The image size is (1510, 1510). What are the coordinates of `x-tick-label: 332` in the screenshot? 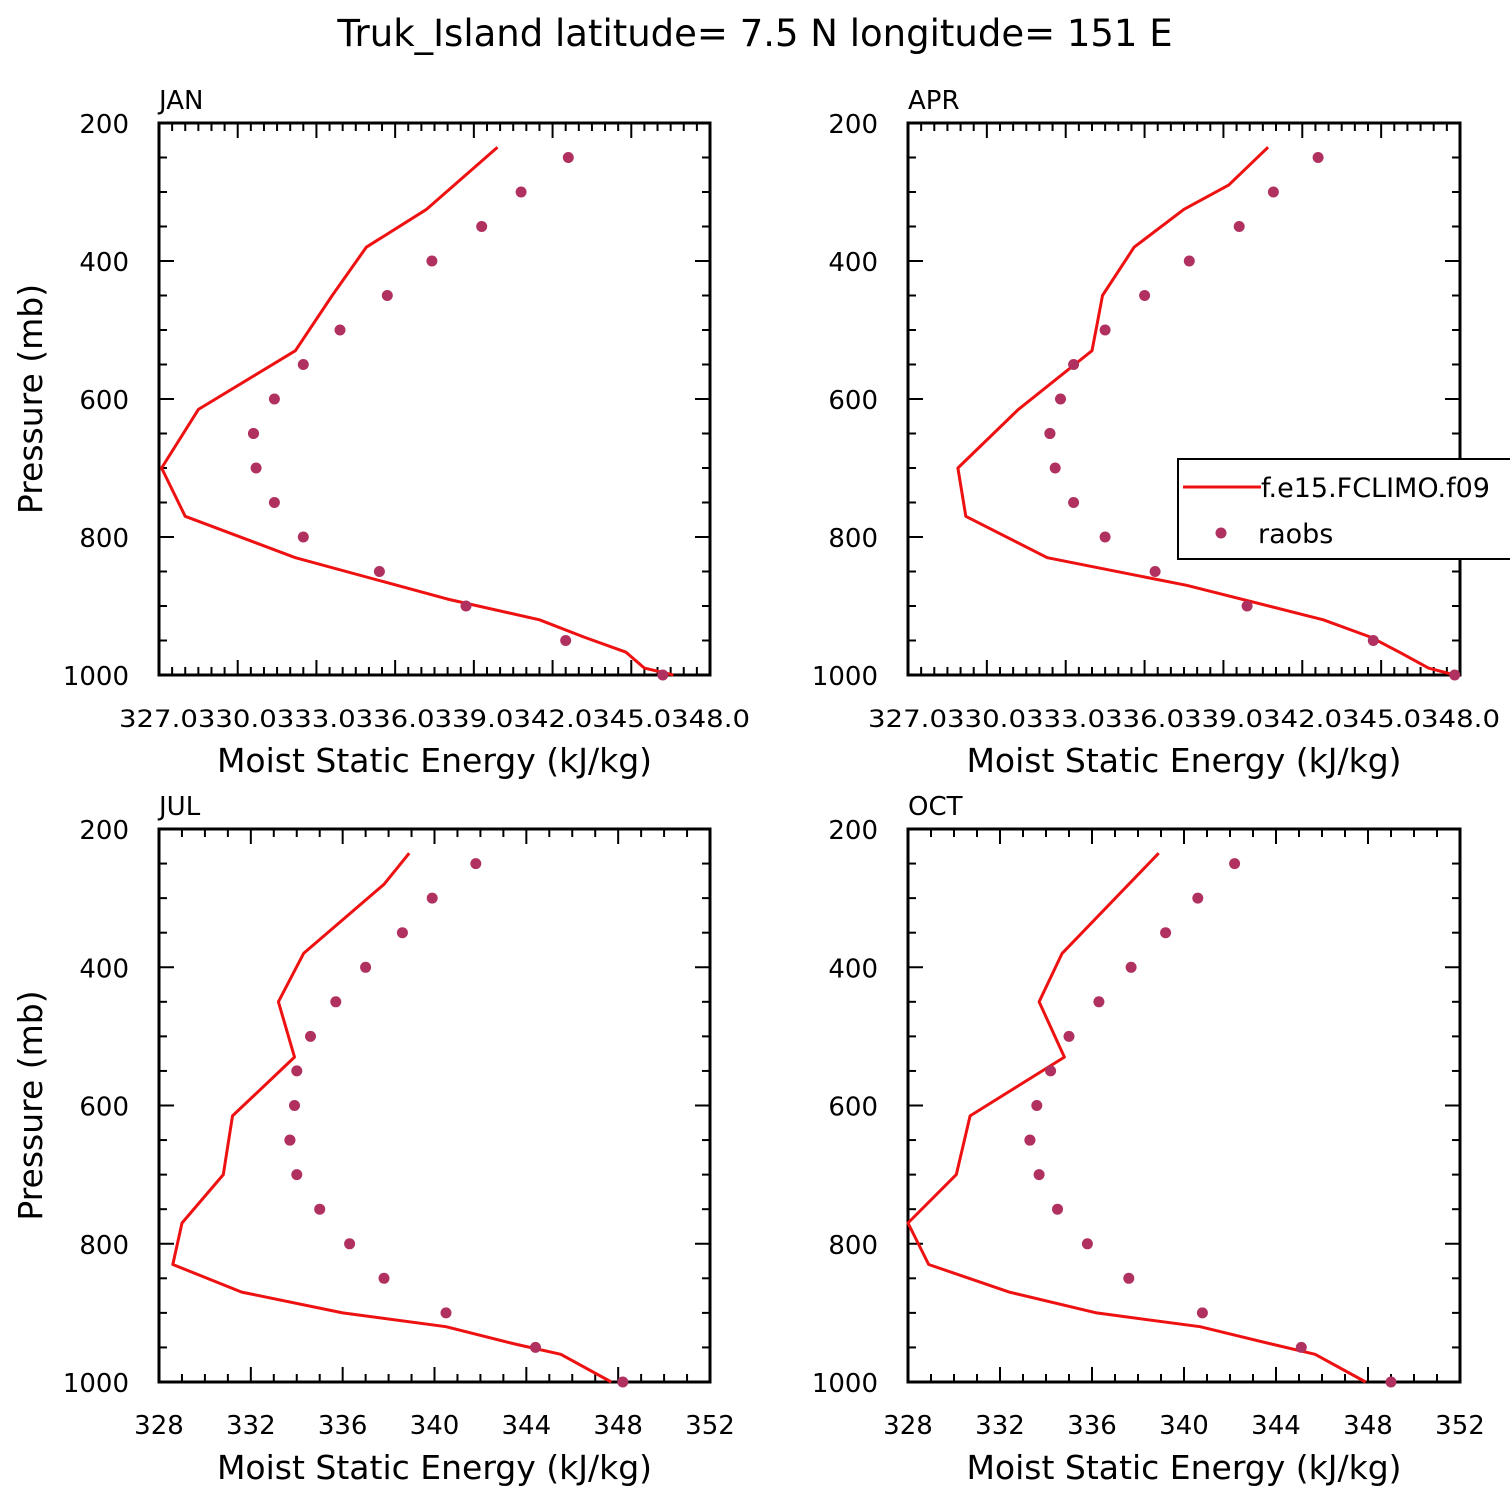 It's located at (251, 1426).